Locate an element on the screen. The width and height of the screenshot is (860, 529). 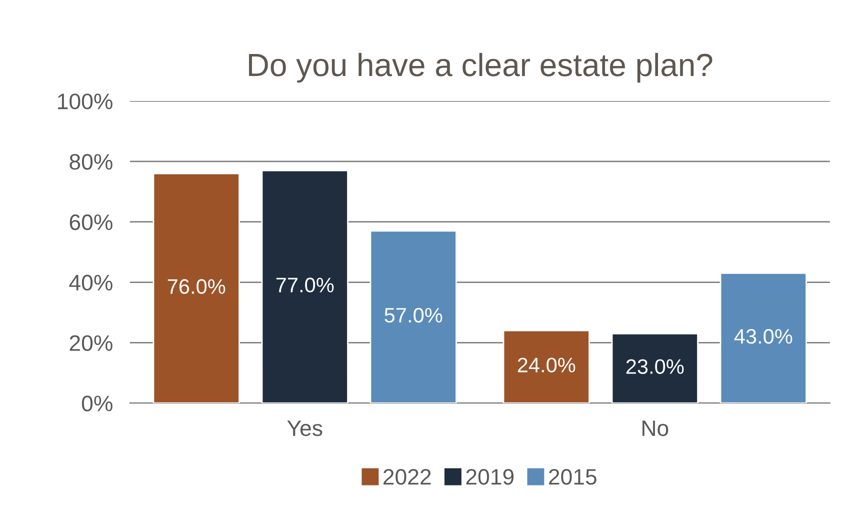
y-tick-label: 0% is located at coordinates (97, 404).